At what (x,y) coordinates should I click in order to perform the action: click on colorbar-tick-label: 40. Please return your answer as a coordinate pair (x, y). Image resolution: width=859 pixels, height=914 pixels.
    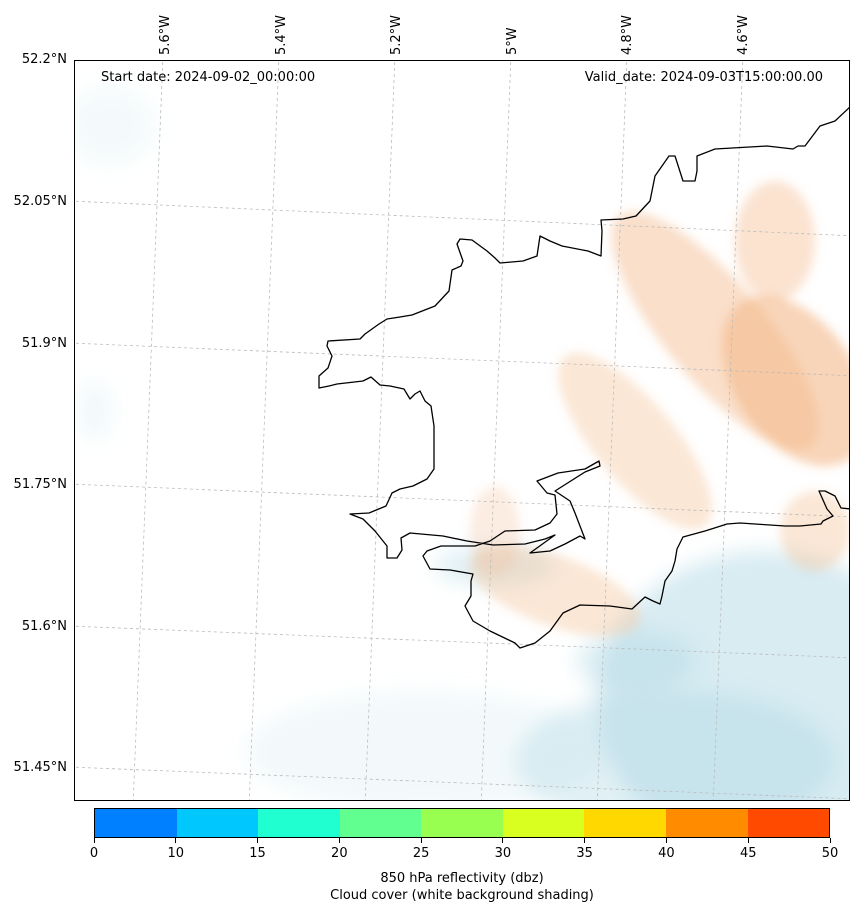
    Looking at the image, I should click on (666, 853).